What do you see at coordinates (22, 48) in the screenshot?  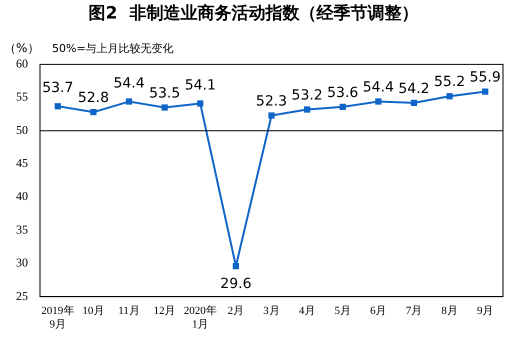 I see `y-axis-title: （%）` at bounding box center [22, 48].